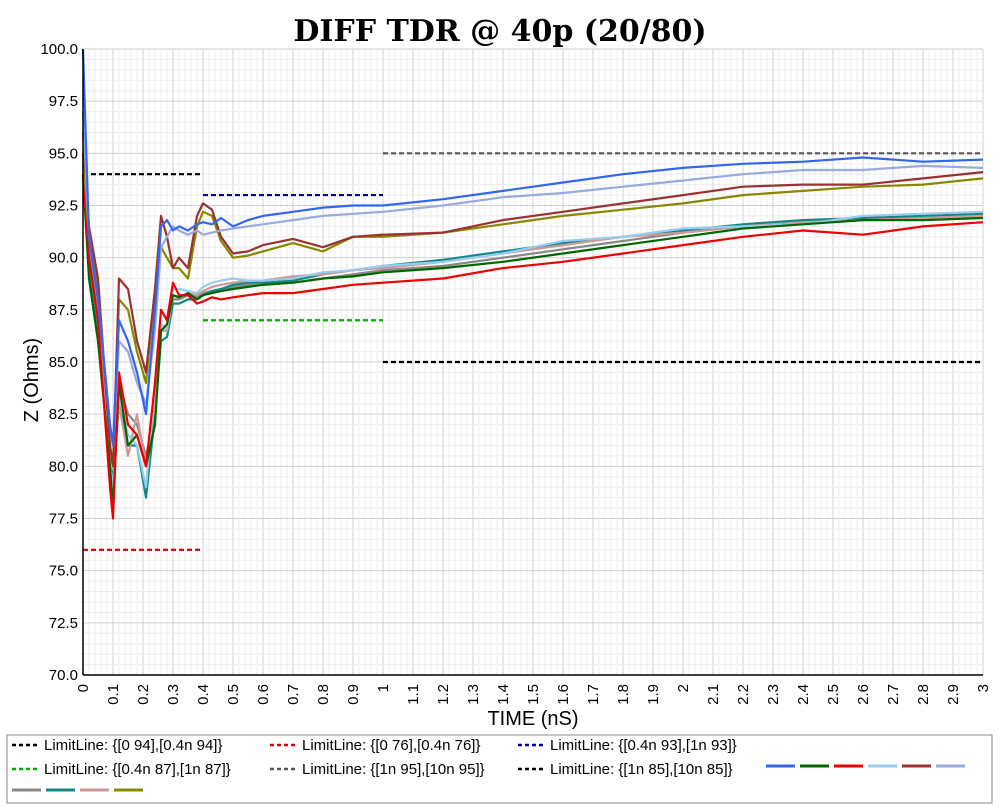  Describe the element at coordinates (63, 101) in the screenshot. I see `y-tick-label: 97.5` at that location.